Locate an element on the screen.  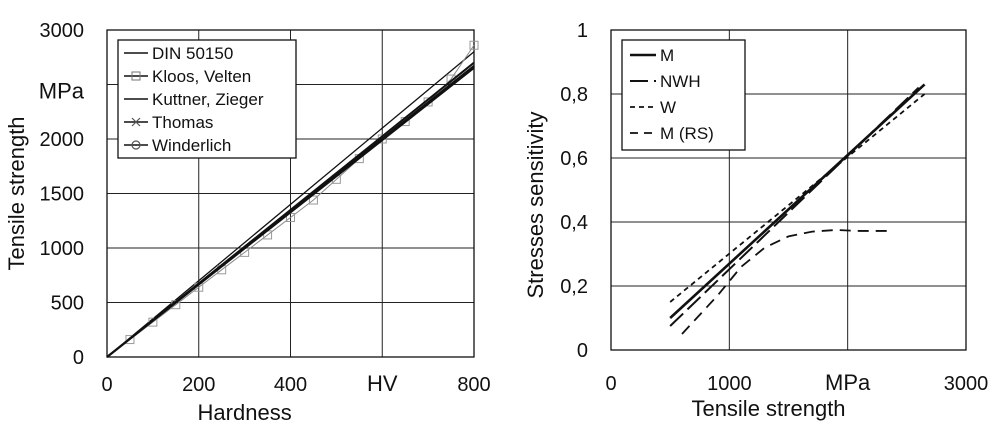
x-unit-label: MPa is located at coordinates (848, 382).